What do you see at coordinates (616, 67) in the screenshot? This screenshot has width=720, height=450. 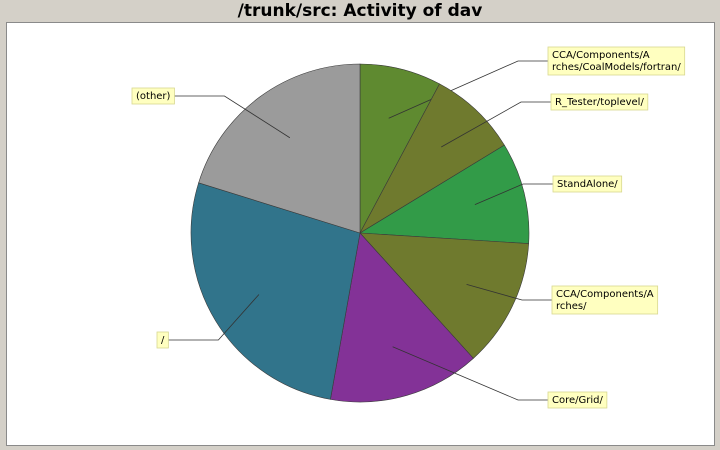 I see `slice-label-0: rches/CoalModels/fortran/` at bounding box center [616, 67].